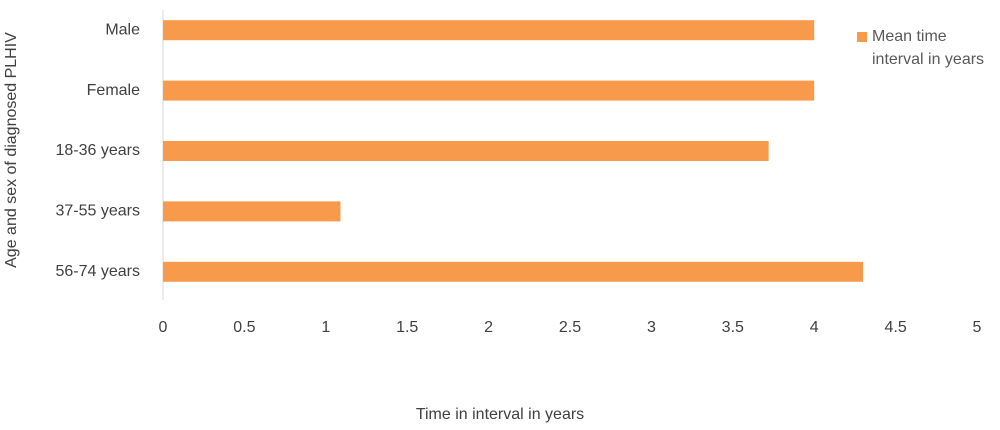 Image resolution: width=1000 pixels, height=430 pixels. I want to click on x-tick-label: 0.5, so click(244, 327).